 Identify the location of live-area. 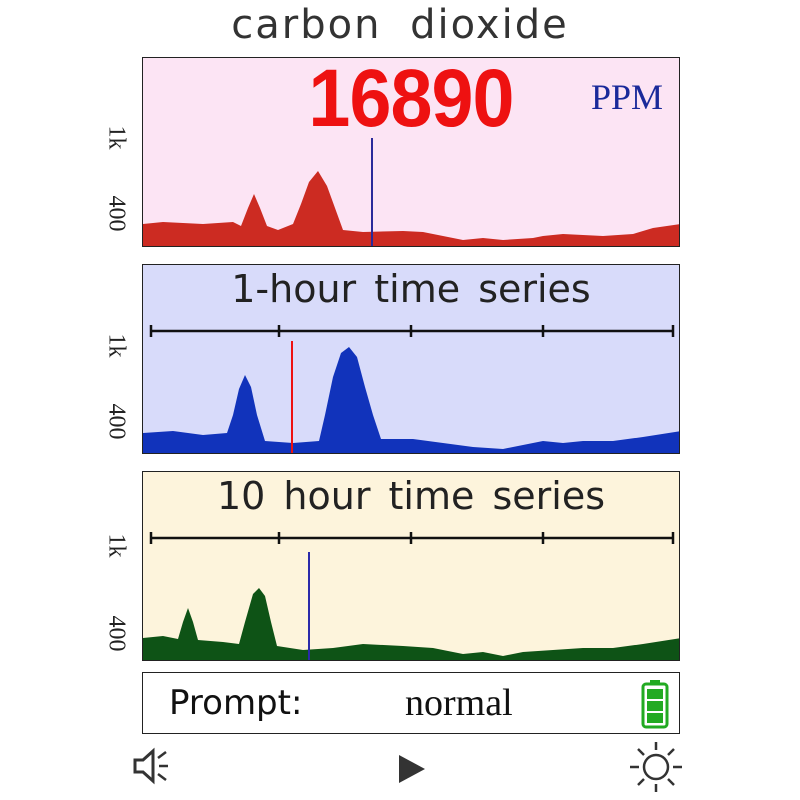
(411, 208).